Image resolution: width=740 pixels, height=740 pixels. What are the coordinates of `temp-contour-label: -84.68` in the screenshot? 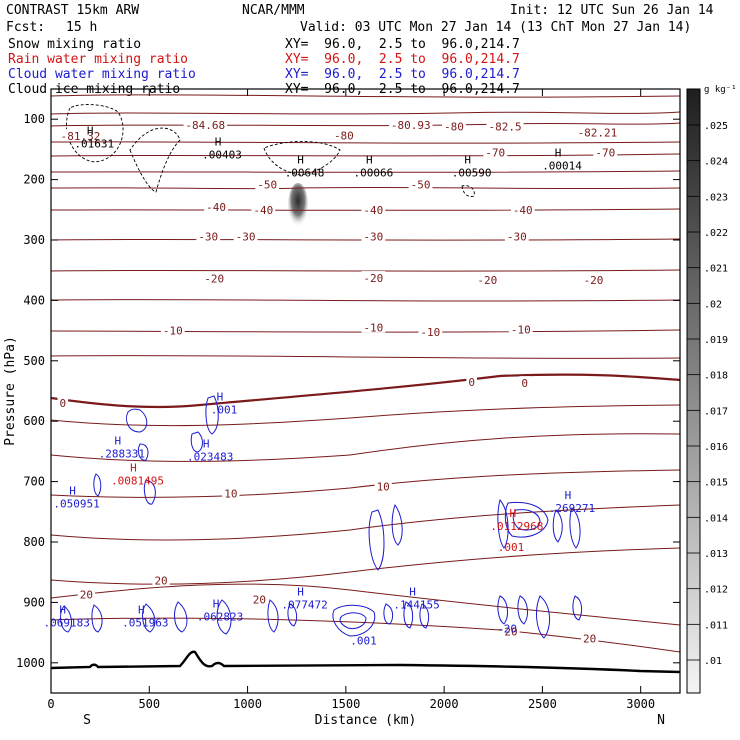 It's located at (205, 125).